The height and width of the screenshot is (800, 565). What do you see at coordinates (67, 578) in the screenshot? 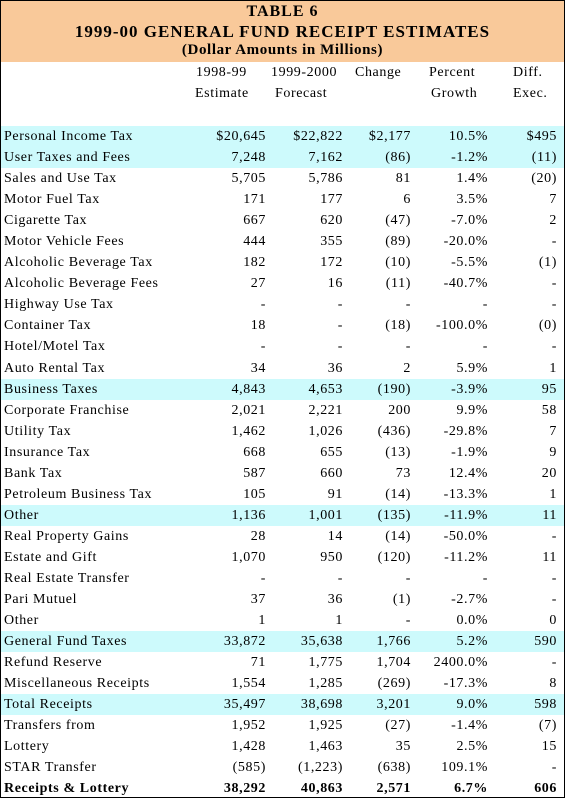
I see `row-label: Real Estate Transfer` at bounding box center [67, 578].